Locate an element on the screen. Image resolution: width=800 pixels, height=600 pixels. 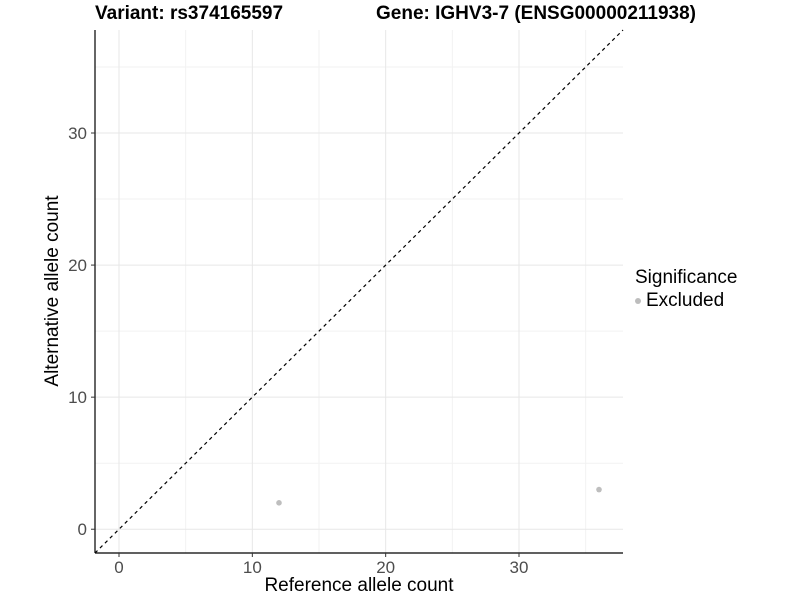
gene-title: Gene: IGHV3-7 (ENSG00000211938) is located at coordinates (536, 13).